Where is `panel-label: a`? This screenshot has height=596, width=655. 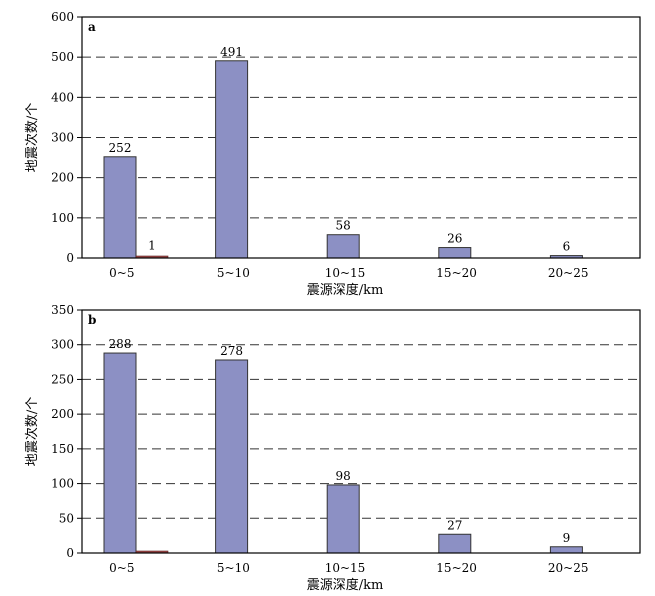 panel-label: a is located at coordinates (92, 27).